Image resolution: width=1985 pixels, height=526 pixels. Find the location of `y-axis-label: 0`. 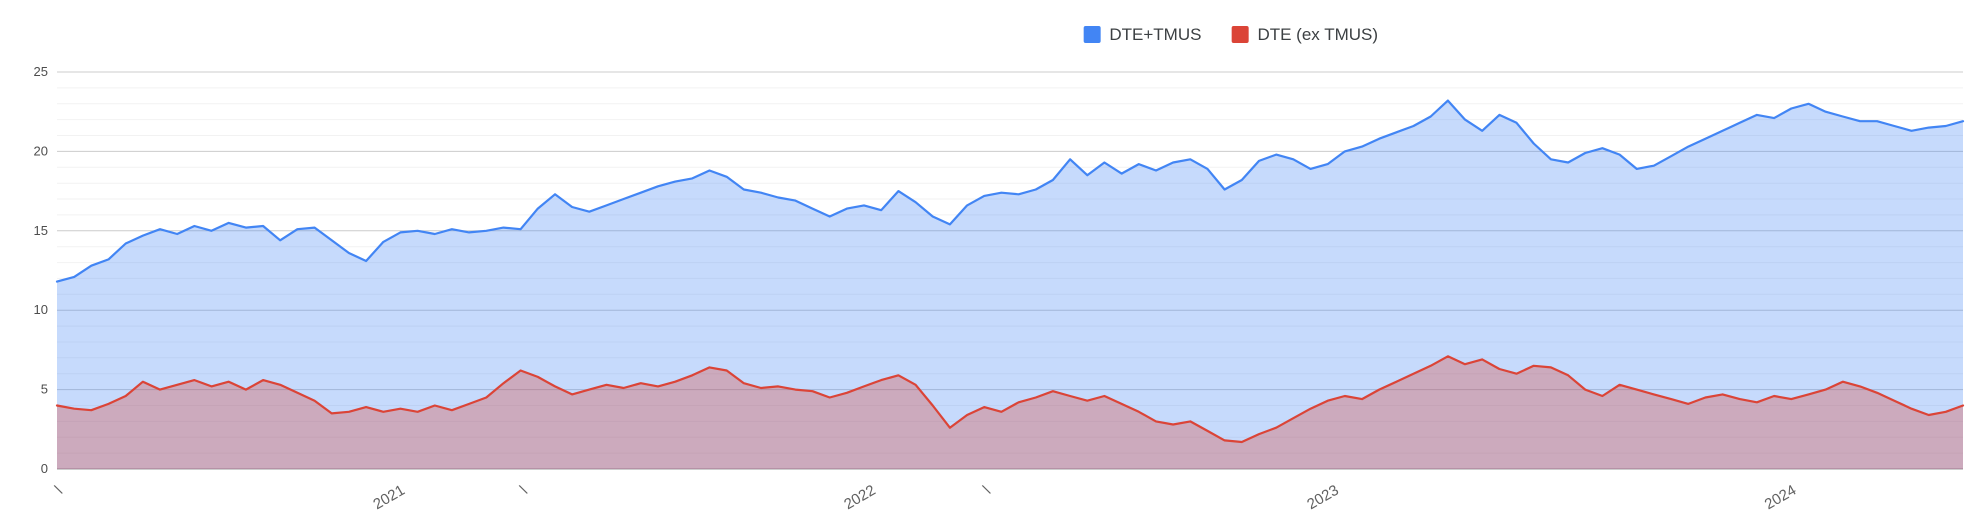

y-axis-label: 0 is located at coordinates (44, 468).